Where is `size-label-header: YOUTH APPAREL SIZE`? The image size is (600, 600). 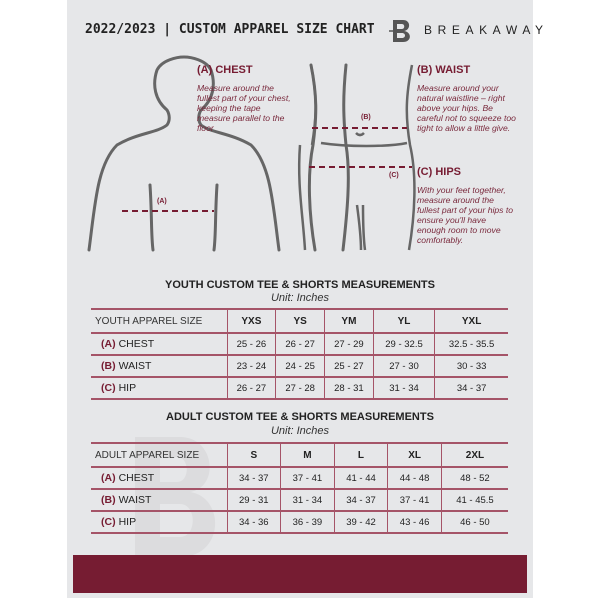
size-label-header: YOUTH APPAREL SIZE is located at coordinates (159, 321).